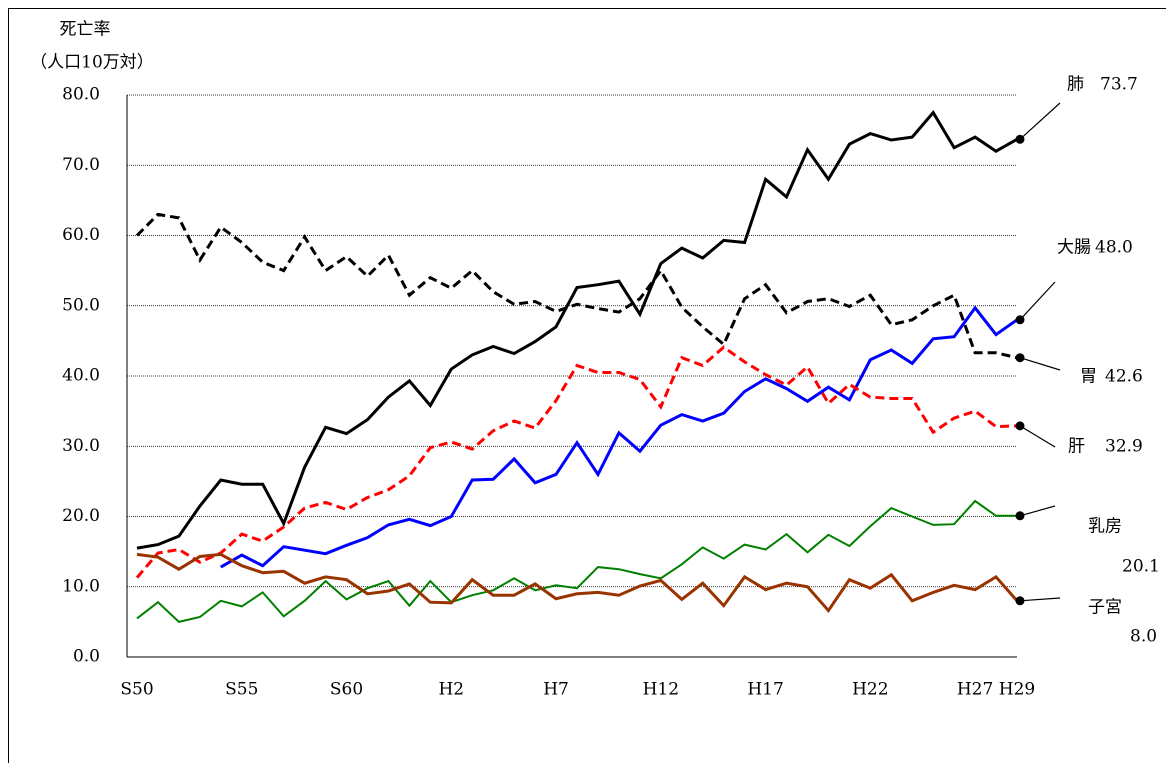 This screenshot has height=763, width=1166. I want to click on x-tick-label: S50, so click(136, 690).